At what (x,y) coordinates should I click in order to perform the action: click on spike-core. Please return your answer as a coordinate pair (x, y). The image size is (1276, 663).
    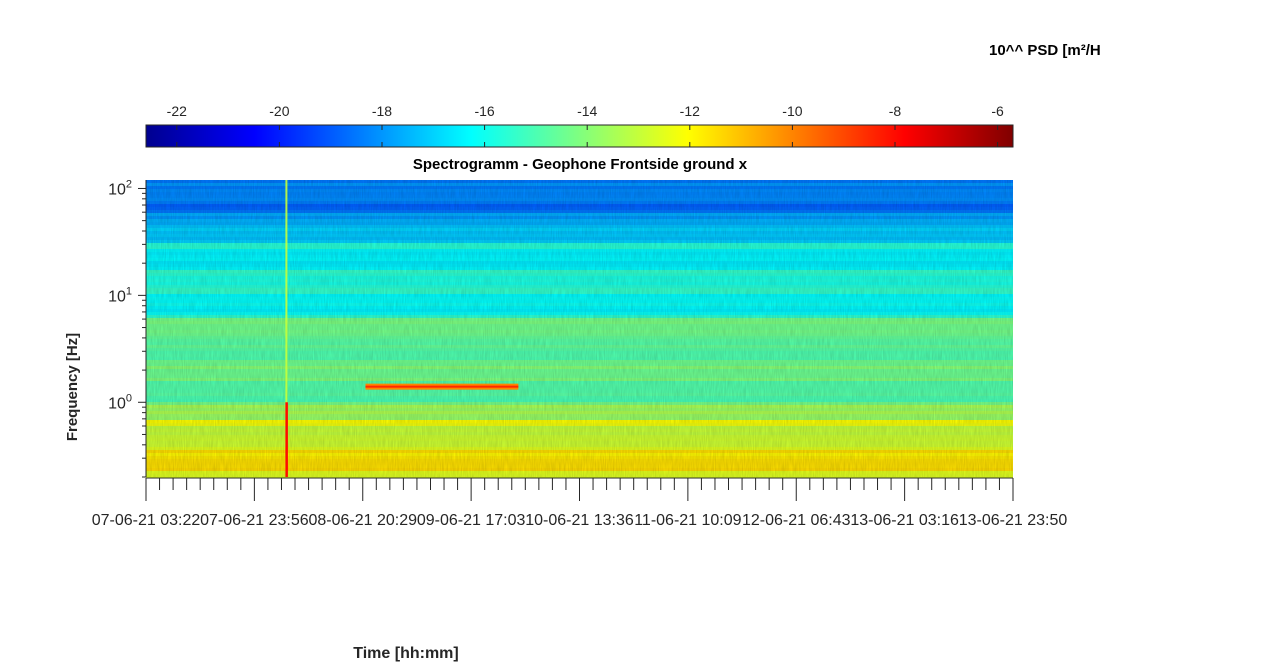
    Looking at the image, I should click on (286, 439).